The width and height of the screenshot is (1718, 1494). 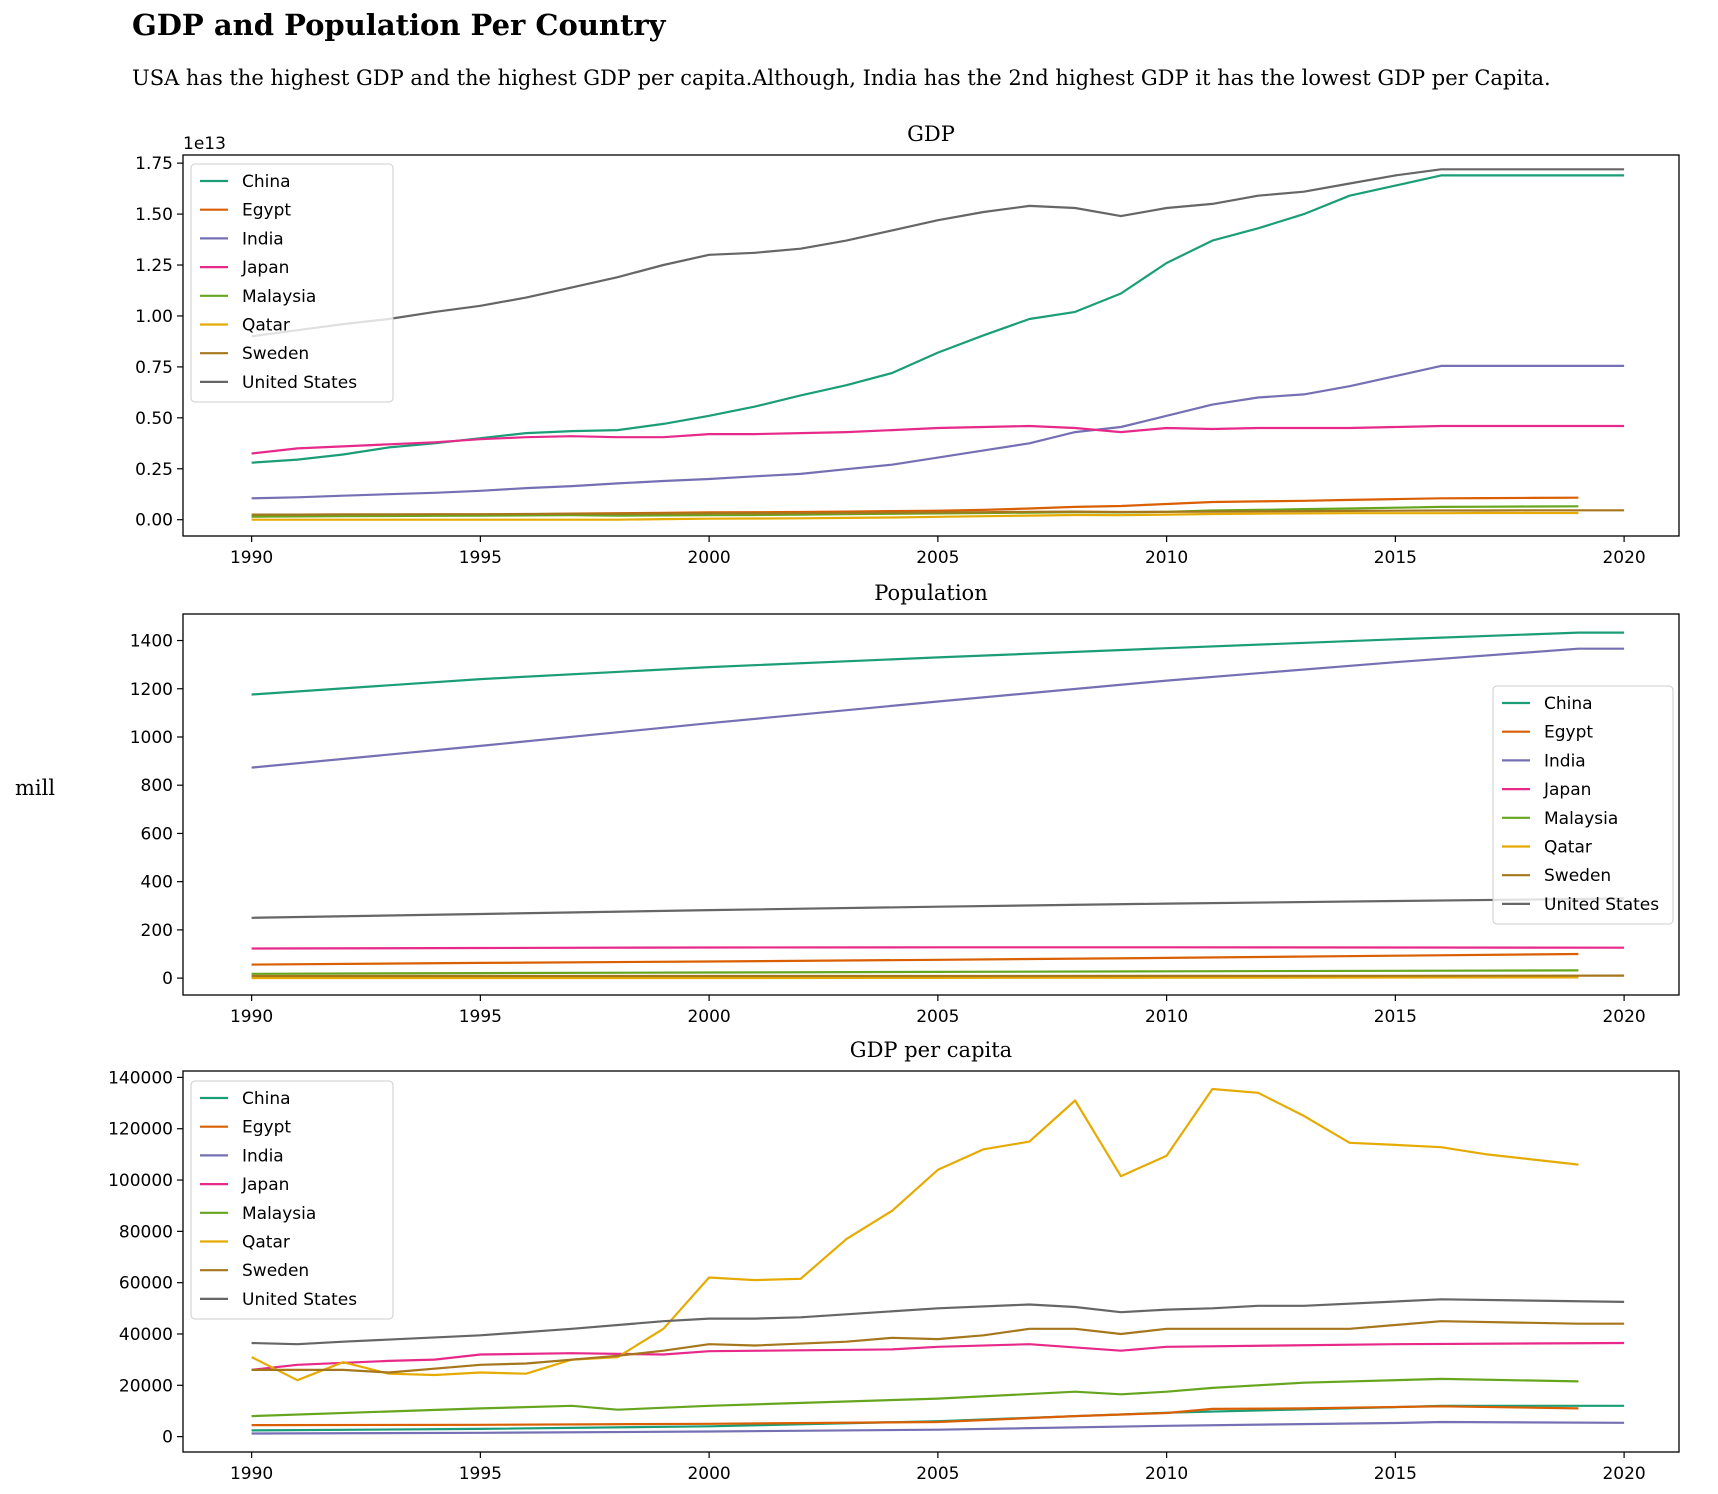 I want to click on y-axis-offset-text: 1e13, so click(x=204, y=144).